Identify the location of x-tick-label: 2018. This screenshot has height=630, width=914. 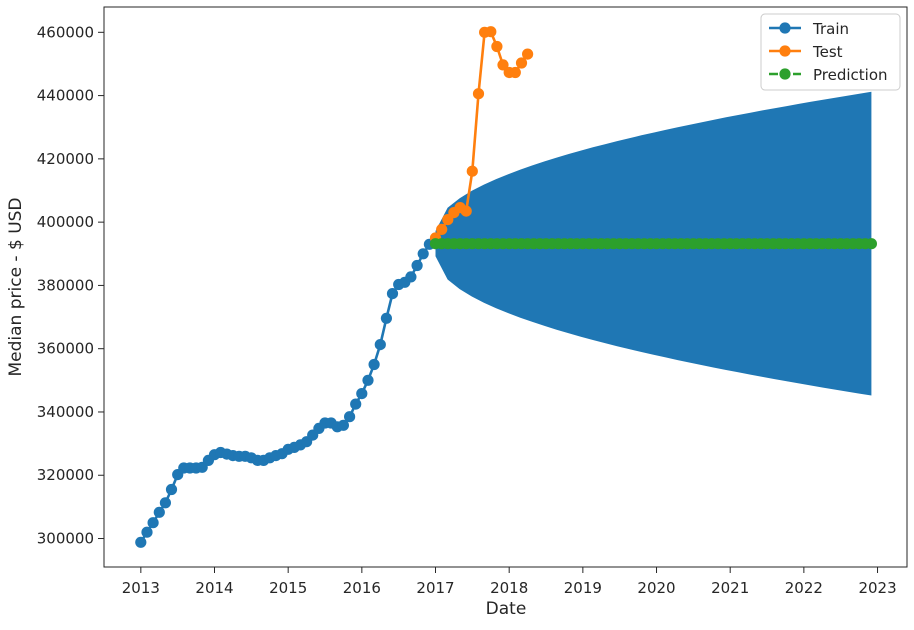
(509, 588).